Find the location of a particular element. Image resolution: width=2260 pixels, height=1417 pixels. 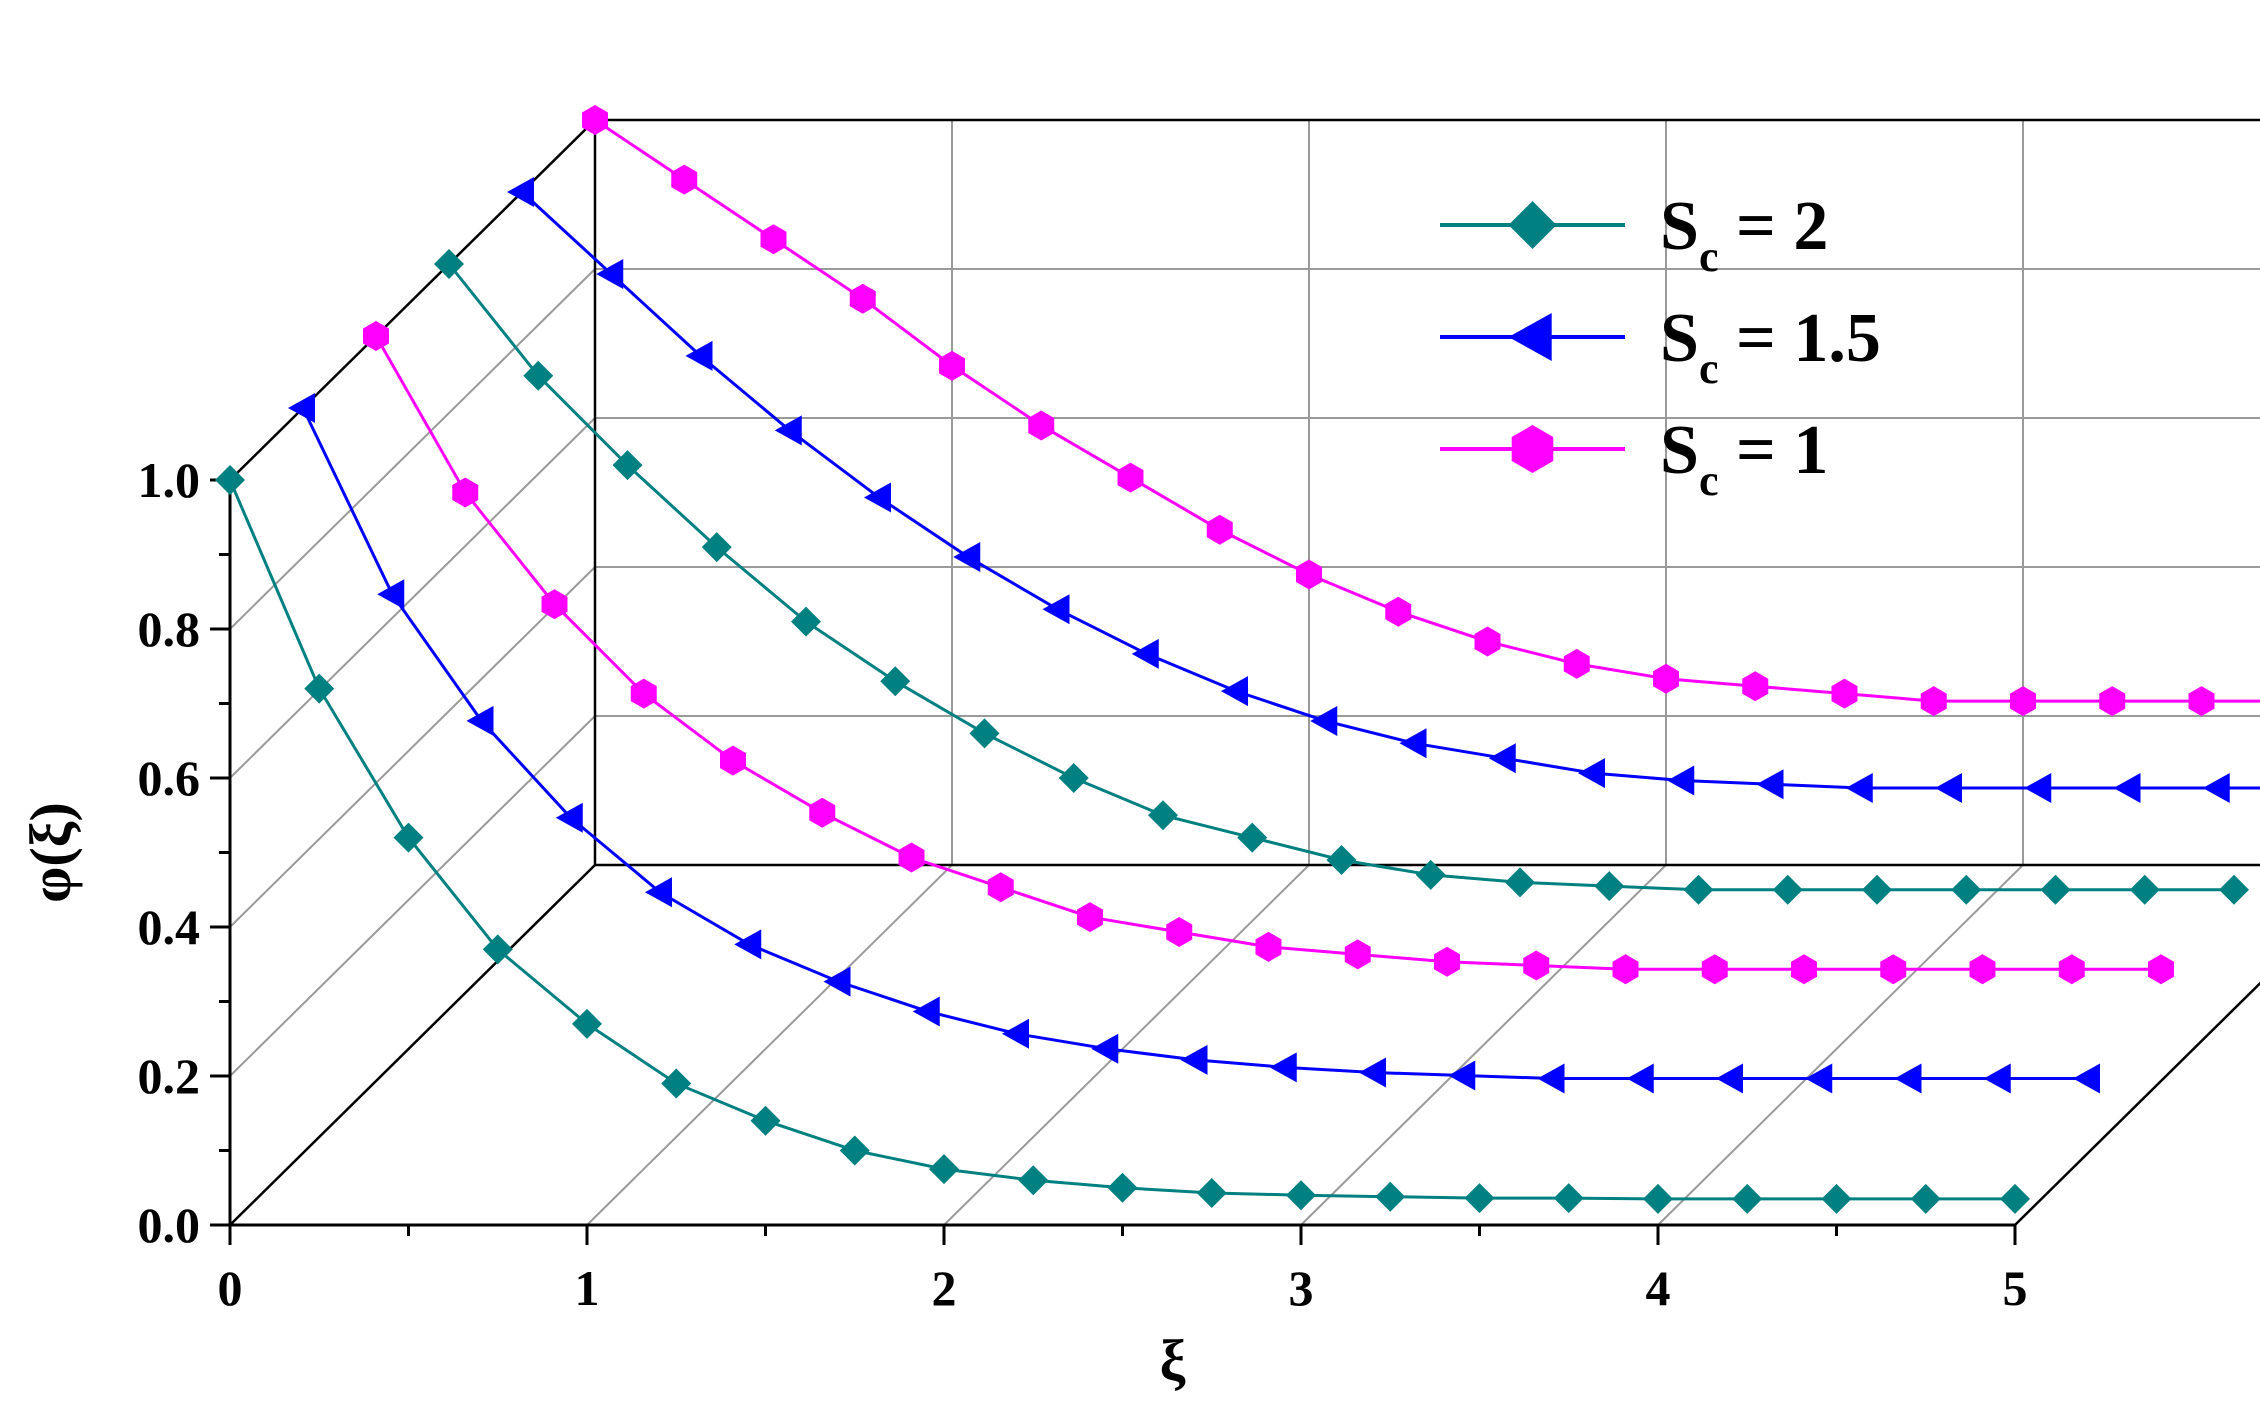

x-tick-label: 0 is located at coordinates (230, 1288).